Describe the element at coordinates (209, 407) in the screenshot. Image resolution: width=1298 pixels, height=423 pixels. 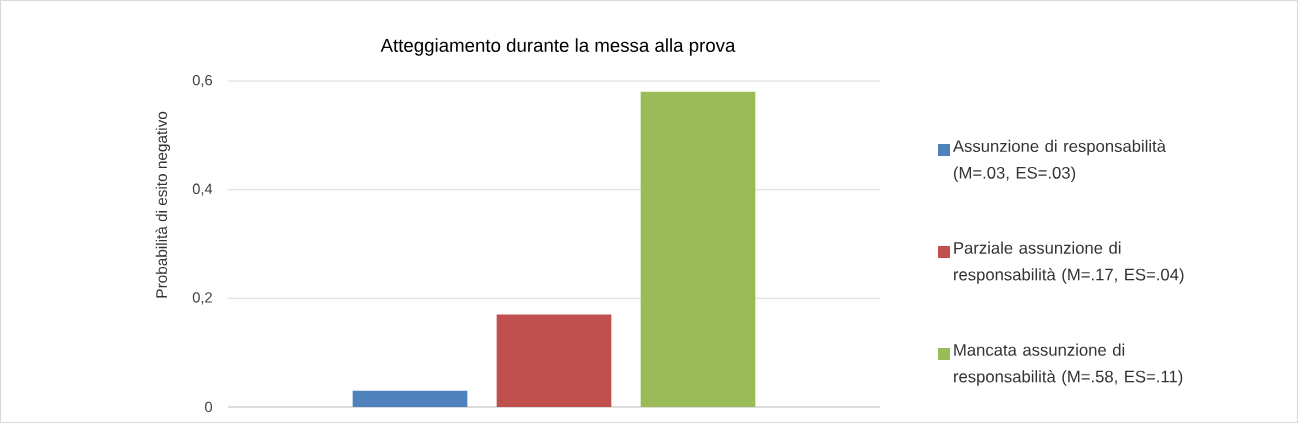
I see `y-tick-label: 0` at that location.